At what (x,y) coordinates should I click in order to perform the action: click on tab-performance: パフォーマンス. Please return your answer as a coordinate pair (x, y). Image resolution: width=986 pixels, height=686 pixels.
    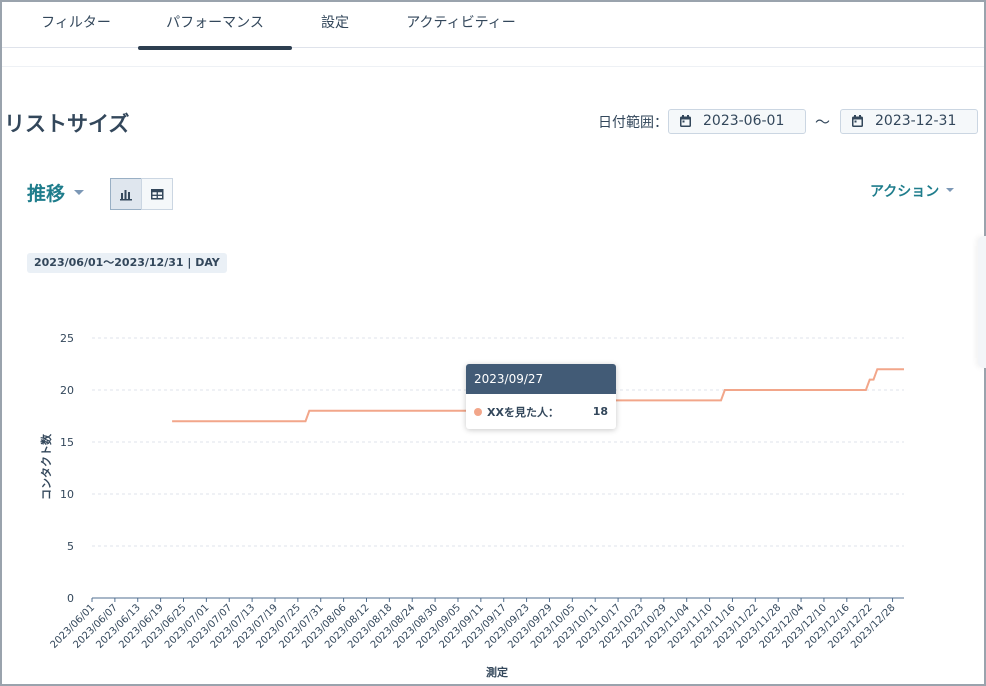
    Looking at the image, I should click on (215, 26).